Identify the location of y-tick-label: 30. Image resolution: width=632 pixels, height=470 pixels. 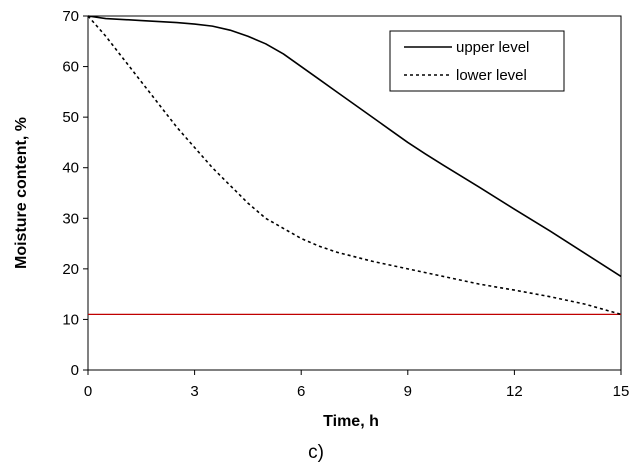
(70, 218).